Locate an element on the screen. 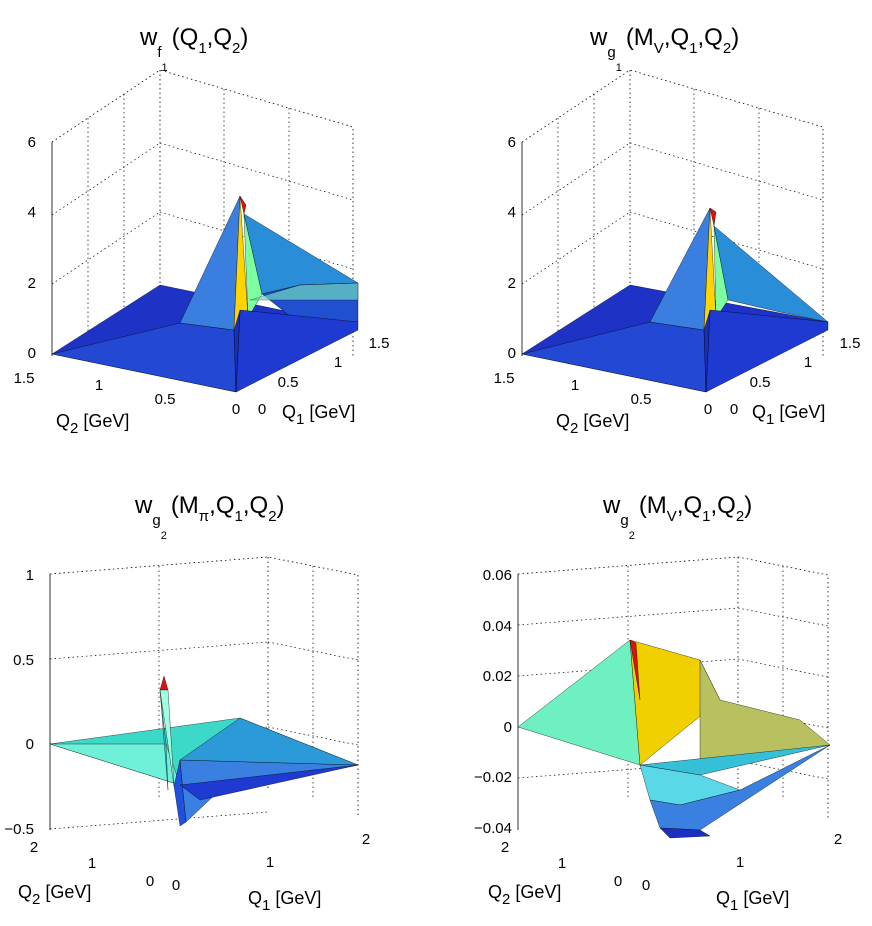 This screenshot has height=926, width=872. svg-text: −0.04 is located at coordinates (493, 828).